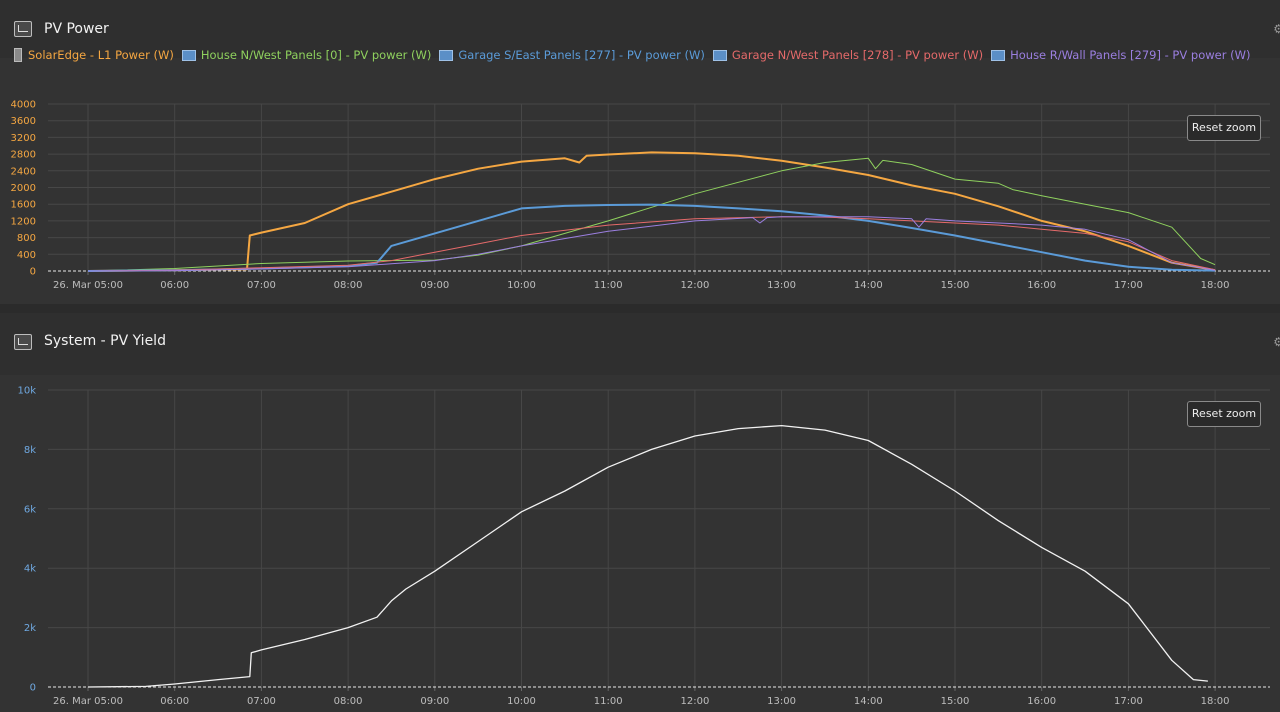  I want to click on legend-label: House R/Wall Panels [279] - PV power (W), so click(1130, 55).